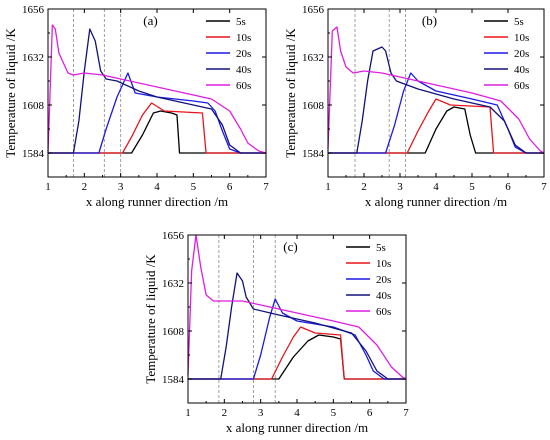  What do you see at coordinates (150, 20) in the screenshot?
I see `panel-label: (a)` at bounding box center [150, 20].